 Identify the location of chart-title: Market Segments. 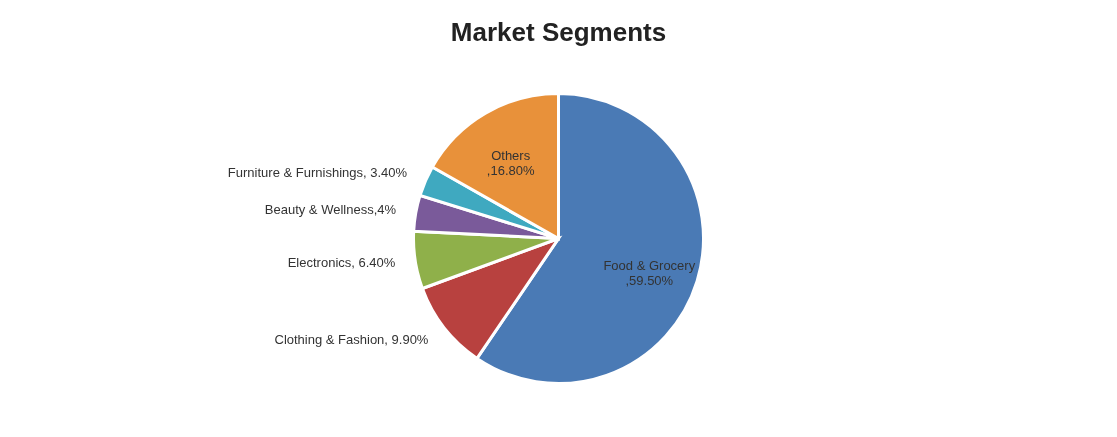
(558, 32).